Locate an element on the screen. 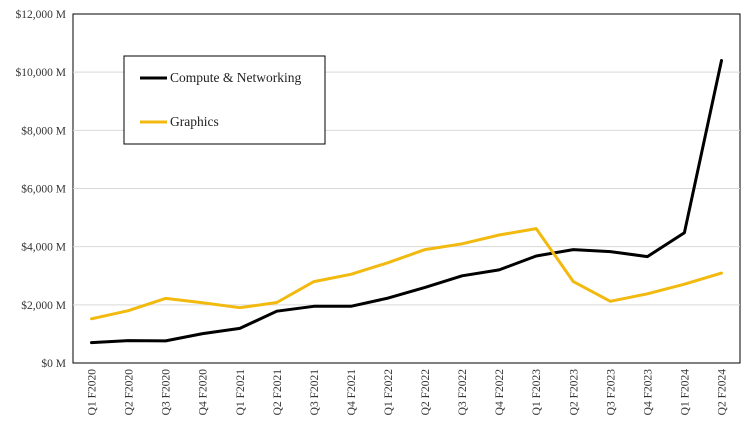 The height and width of the screenshot is (426, 748). x-tick-label: Q1 F2022 is located at coordinates (389, 392).